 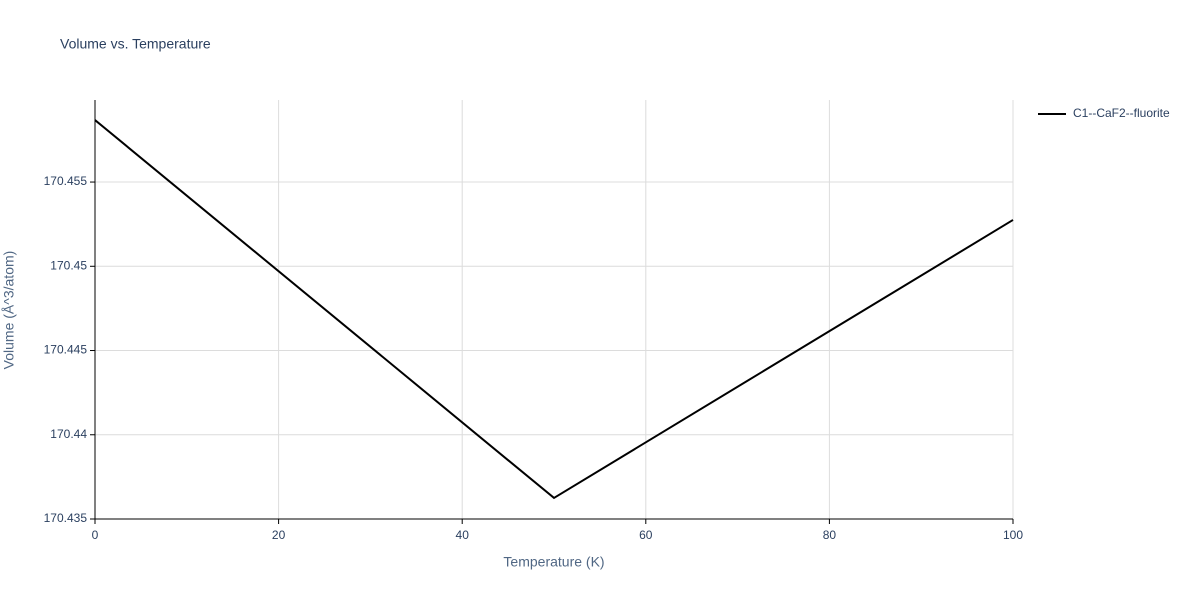 What do you see at coordinates (66, 181) in the screenshot?
I see `y-tick-label: 170.455` at bounding box center [66, 181].